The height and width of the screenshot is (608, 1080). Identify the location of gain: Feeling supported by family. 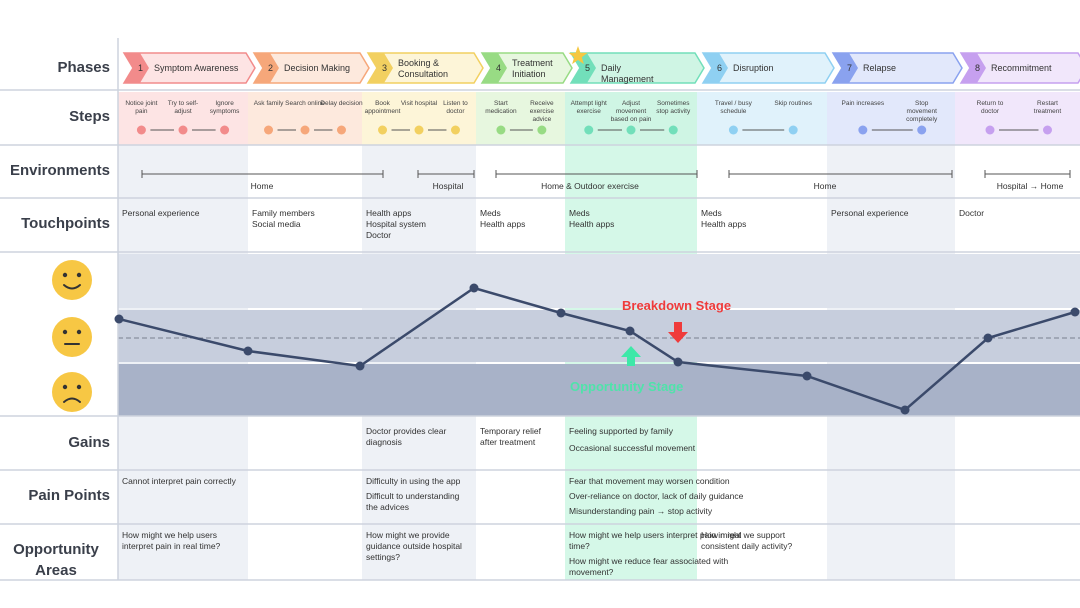
(621, 431).